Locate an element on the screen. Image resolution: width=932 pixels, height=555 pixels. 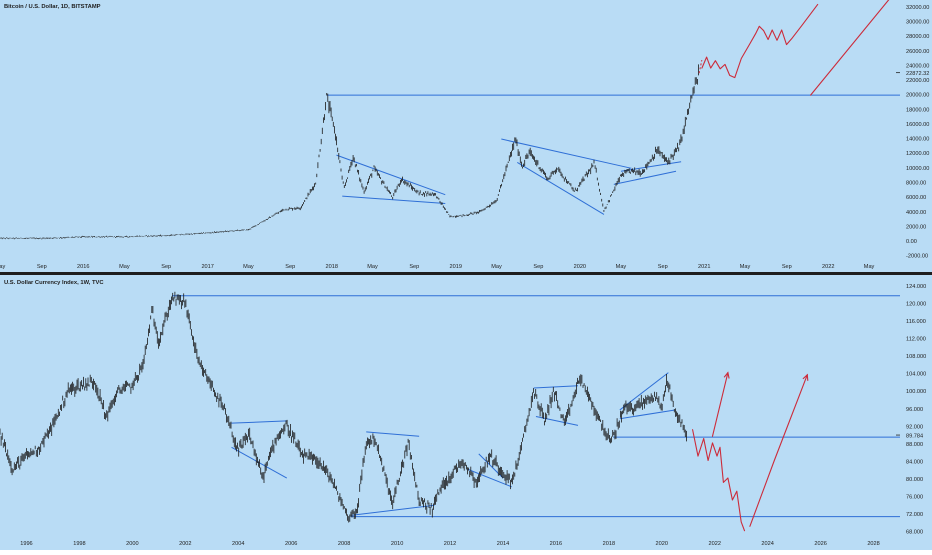
dxy-x-tick-label: 2016 is located at coordinates (556, 544).